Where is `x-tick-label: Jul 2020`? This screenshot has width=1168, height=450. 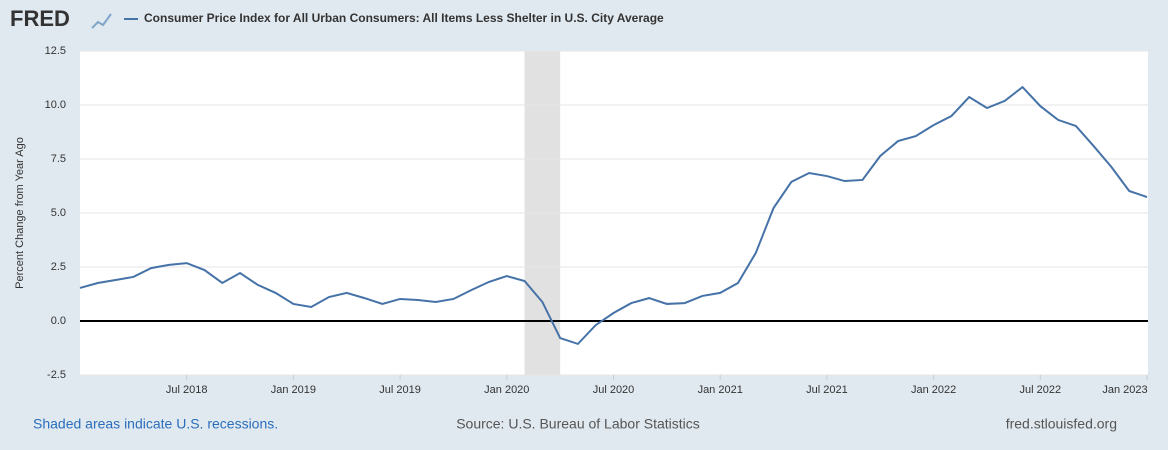 x-tick-label: Jul 2020 is located at coordinates (614, 390).